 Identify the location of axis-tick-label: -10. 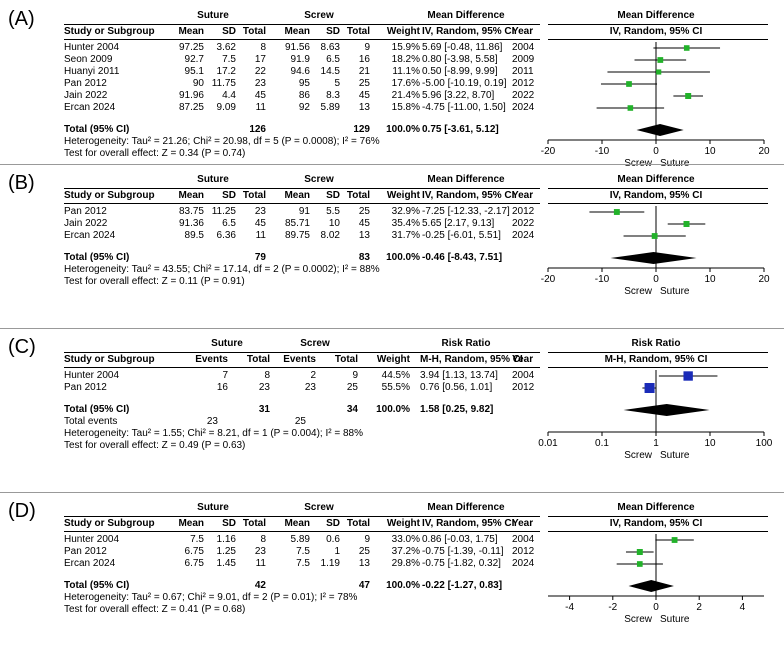
(602, 279).